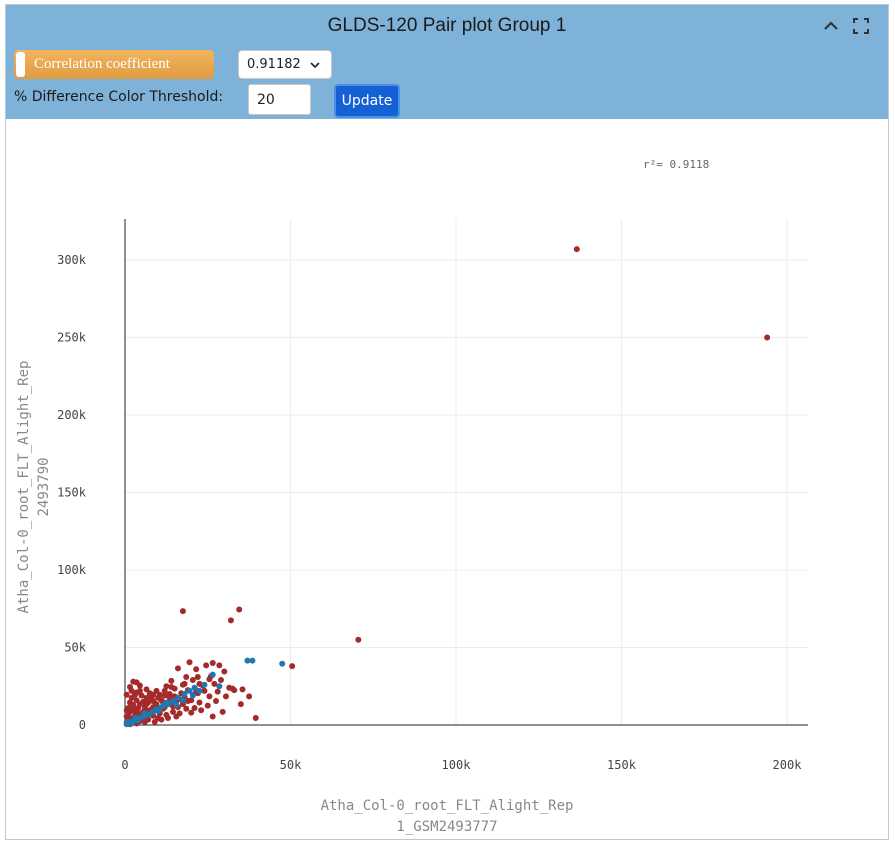 This screenshot has width=895, height=842. Describe the element at coordinates (447, 806) in the screenshot. I see `x-axis-label-line1: Atha_Col-0_root_FLT_Alight_Rep` at that location.